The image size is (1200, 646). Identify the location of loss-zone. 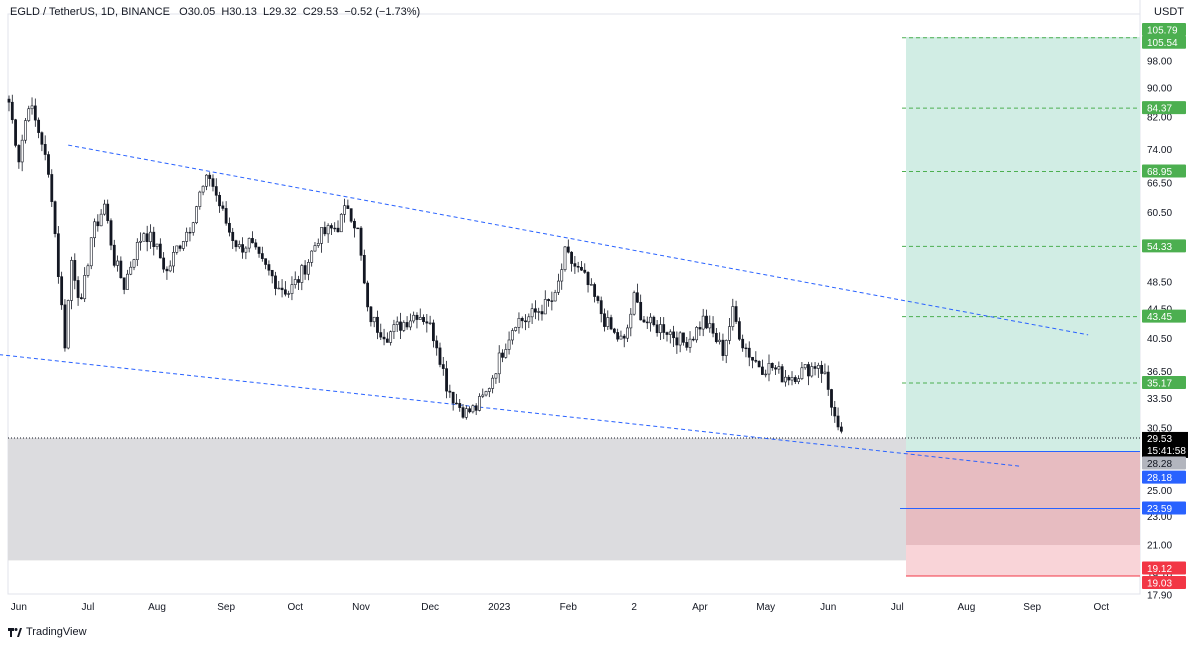
(1023, 498).